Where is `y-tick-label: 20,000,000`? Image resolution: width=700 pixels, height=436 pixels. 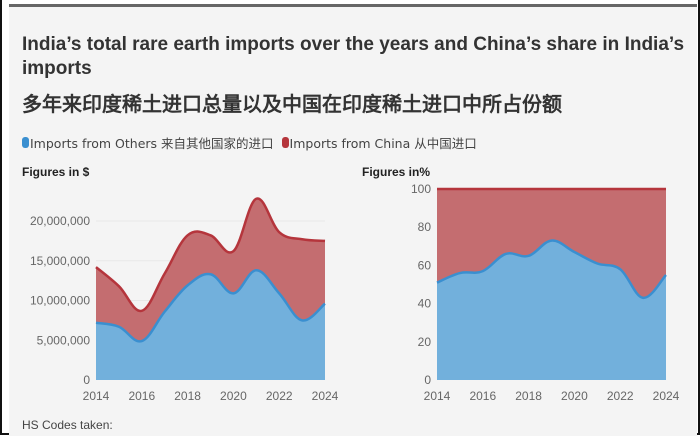
y-tick-label: 20,000,000 is located at coordinates (60, 221).